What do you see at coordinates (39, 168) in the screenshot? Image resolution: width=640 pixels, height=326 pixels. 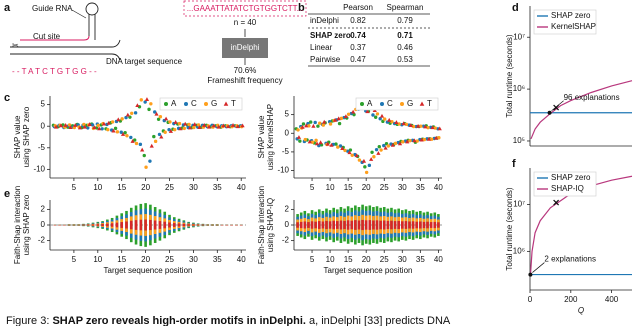 I see `y-tick-label: -10` at bounding box center [39, 168].